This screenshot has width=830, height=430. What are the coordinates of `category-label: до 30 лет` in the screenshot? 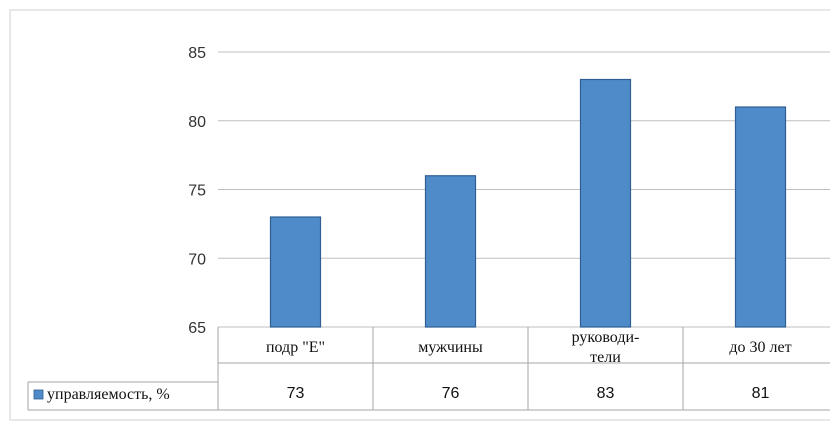 It's located at (760, 347).